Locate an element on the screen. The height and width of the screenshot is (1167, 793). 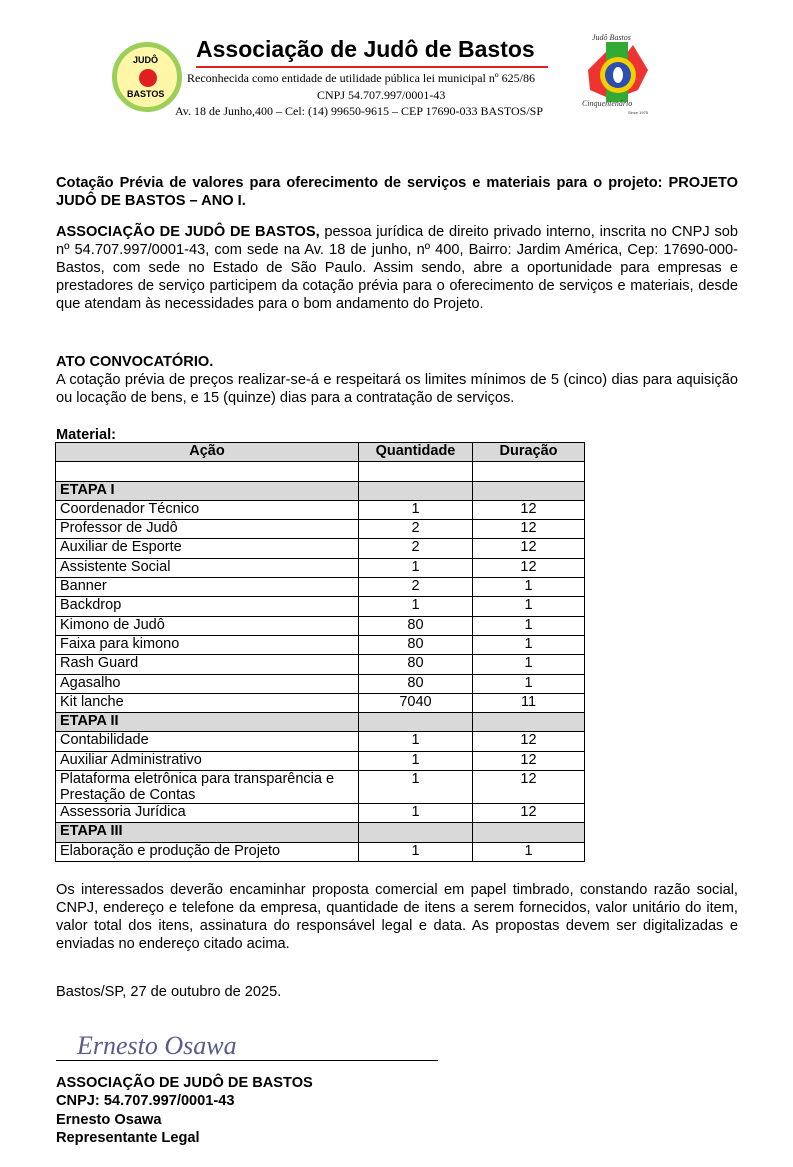
date-line: Bastos/SP, 27 de outubro de 2025. is located at coordinates (169, 992).